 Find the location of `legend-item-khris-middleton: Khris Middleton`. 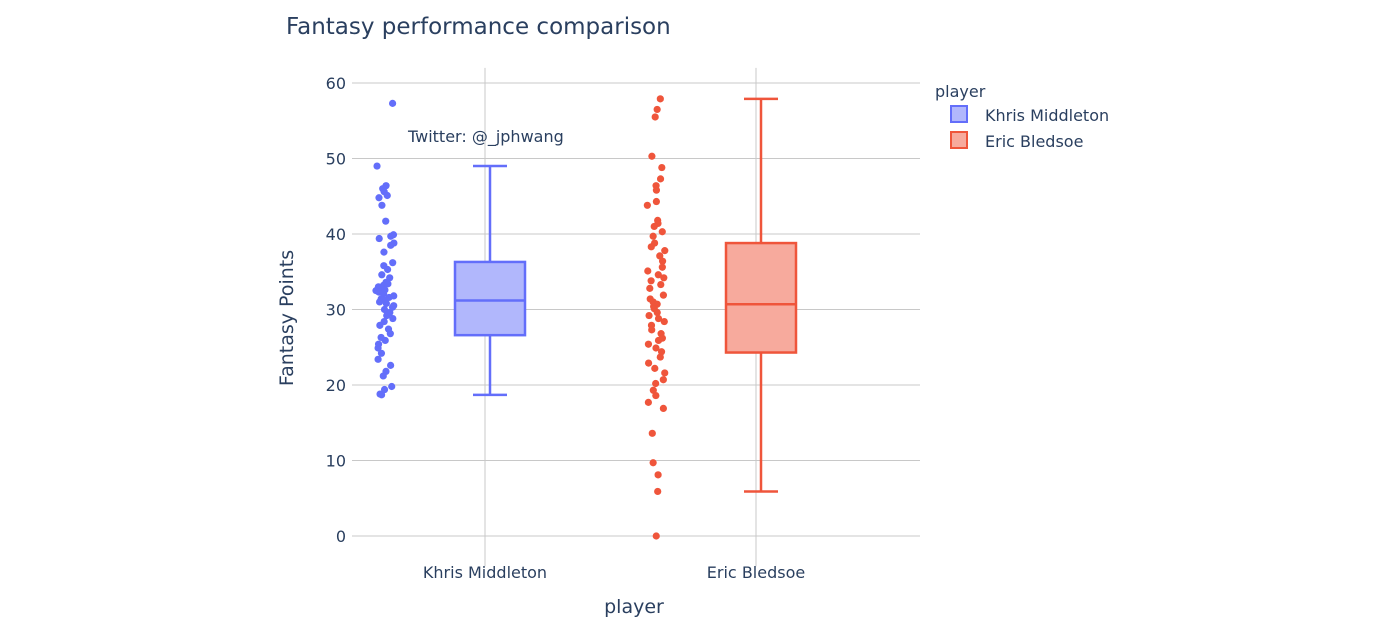

legend-item-khris-middleton: Khris Middleton is located at coordinates (1029, 115).